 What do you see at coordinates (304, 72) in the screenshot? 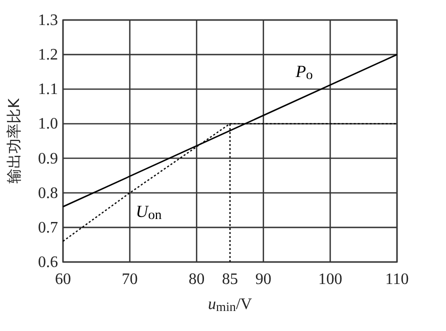
I see `series-label: P$_{o}$` at bounding box center [304, 72].